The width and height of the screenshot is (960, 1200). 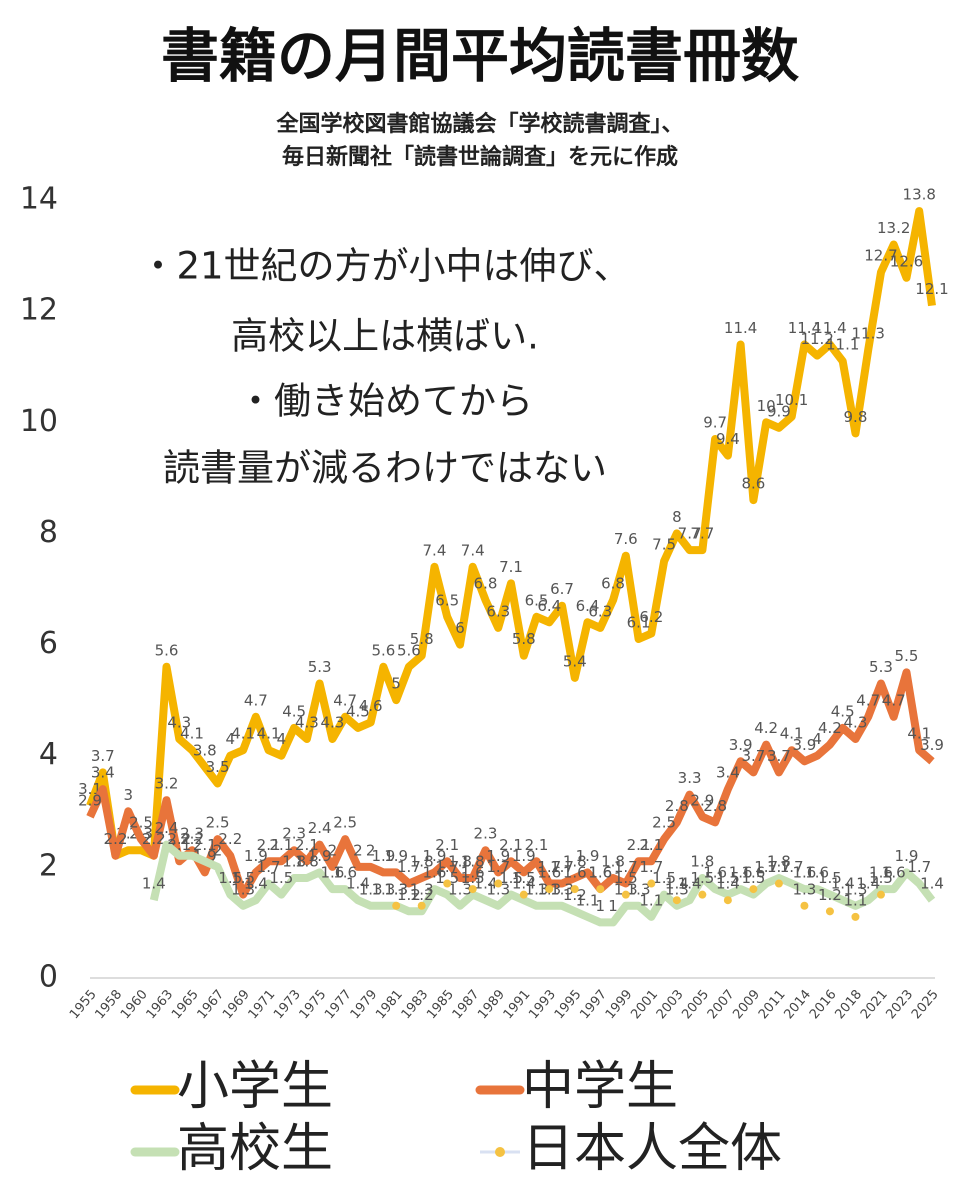 What do you see at coordinates (593, 1004) in the screenshot?
I see `x-tick-label: 1997` at bounding box center [593, 1004].